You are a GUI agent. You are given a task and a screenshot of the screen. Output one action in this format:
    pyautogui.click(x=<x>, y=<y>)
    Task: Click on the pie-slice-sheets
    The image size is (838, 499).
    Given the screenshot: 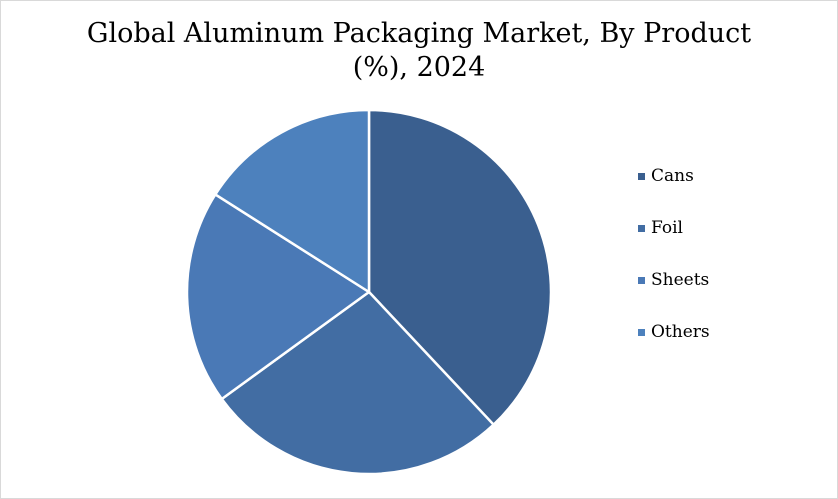 What is the action you would take?
    pyautogui.click(x=278, y=297)
    